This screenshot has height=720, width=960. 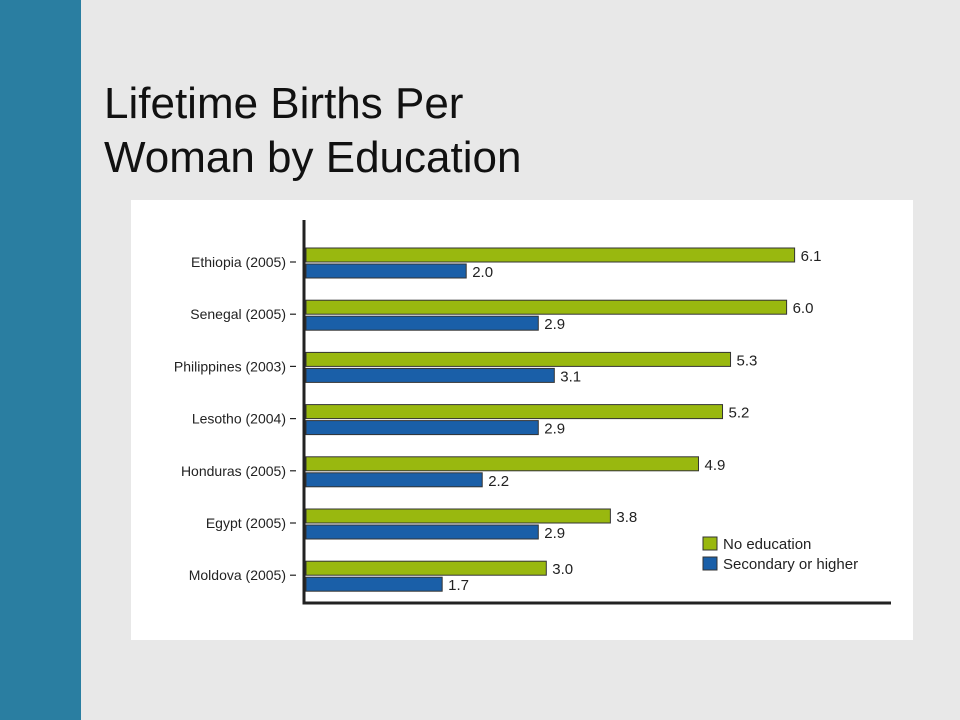 I want to click on bar-value-label: 3.8, so click(x=626, y=517).